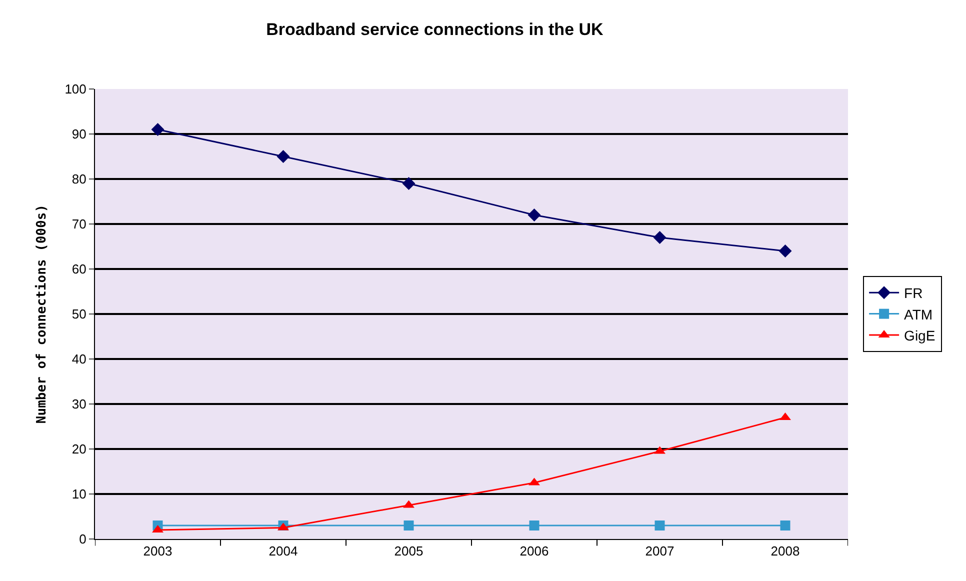 The height and width of the screenshot is (581, 966). Describe the element at coordinates (918, 314) in the screenshot. I see `legend-label: ATM` at that location.